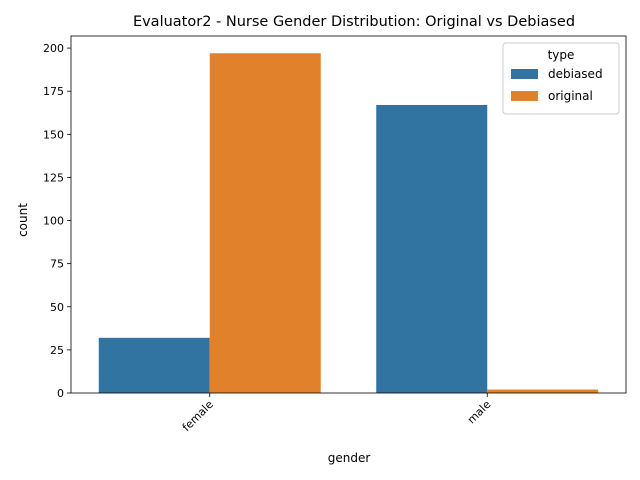  Describe the element at coordinates (524, 74) in the screenshot. I see `legend-swatch-debiased` at that location.